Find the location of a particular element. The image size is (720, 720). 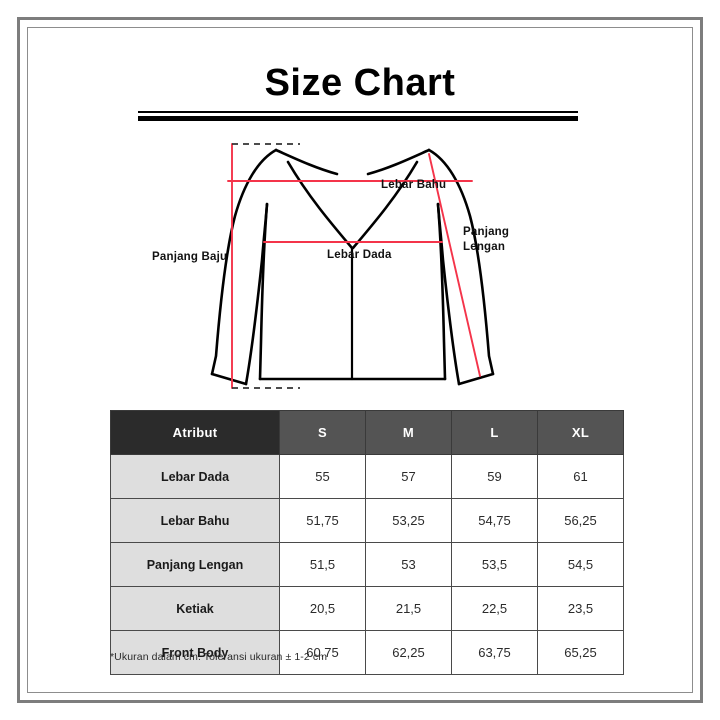

cell-s: 60,75 is located at coordinates (322, 652).